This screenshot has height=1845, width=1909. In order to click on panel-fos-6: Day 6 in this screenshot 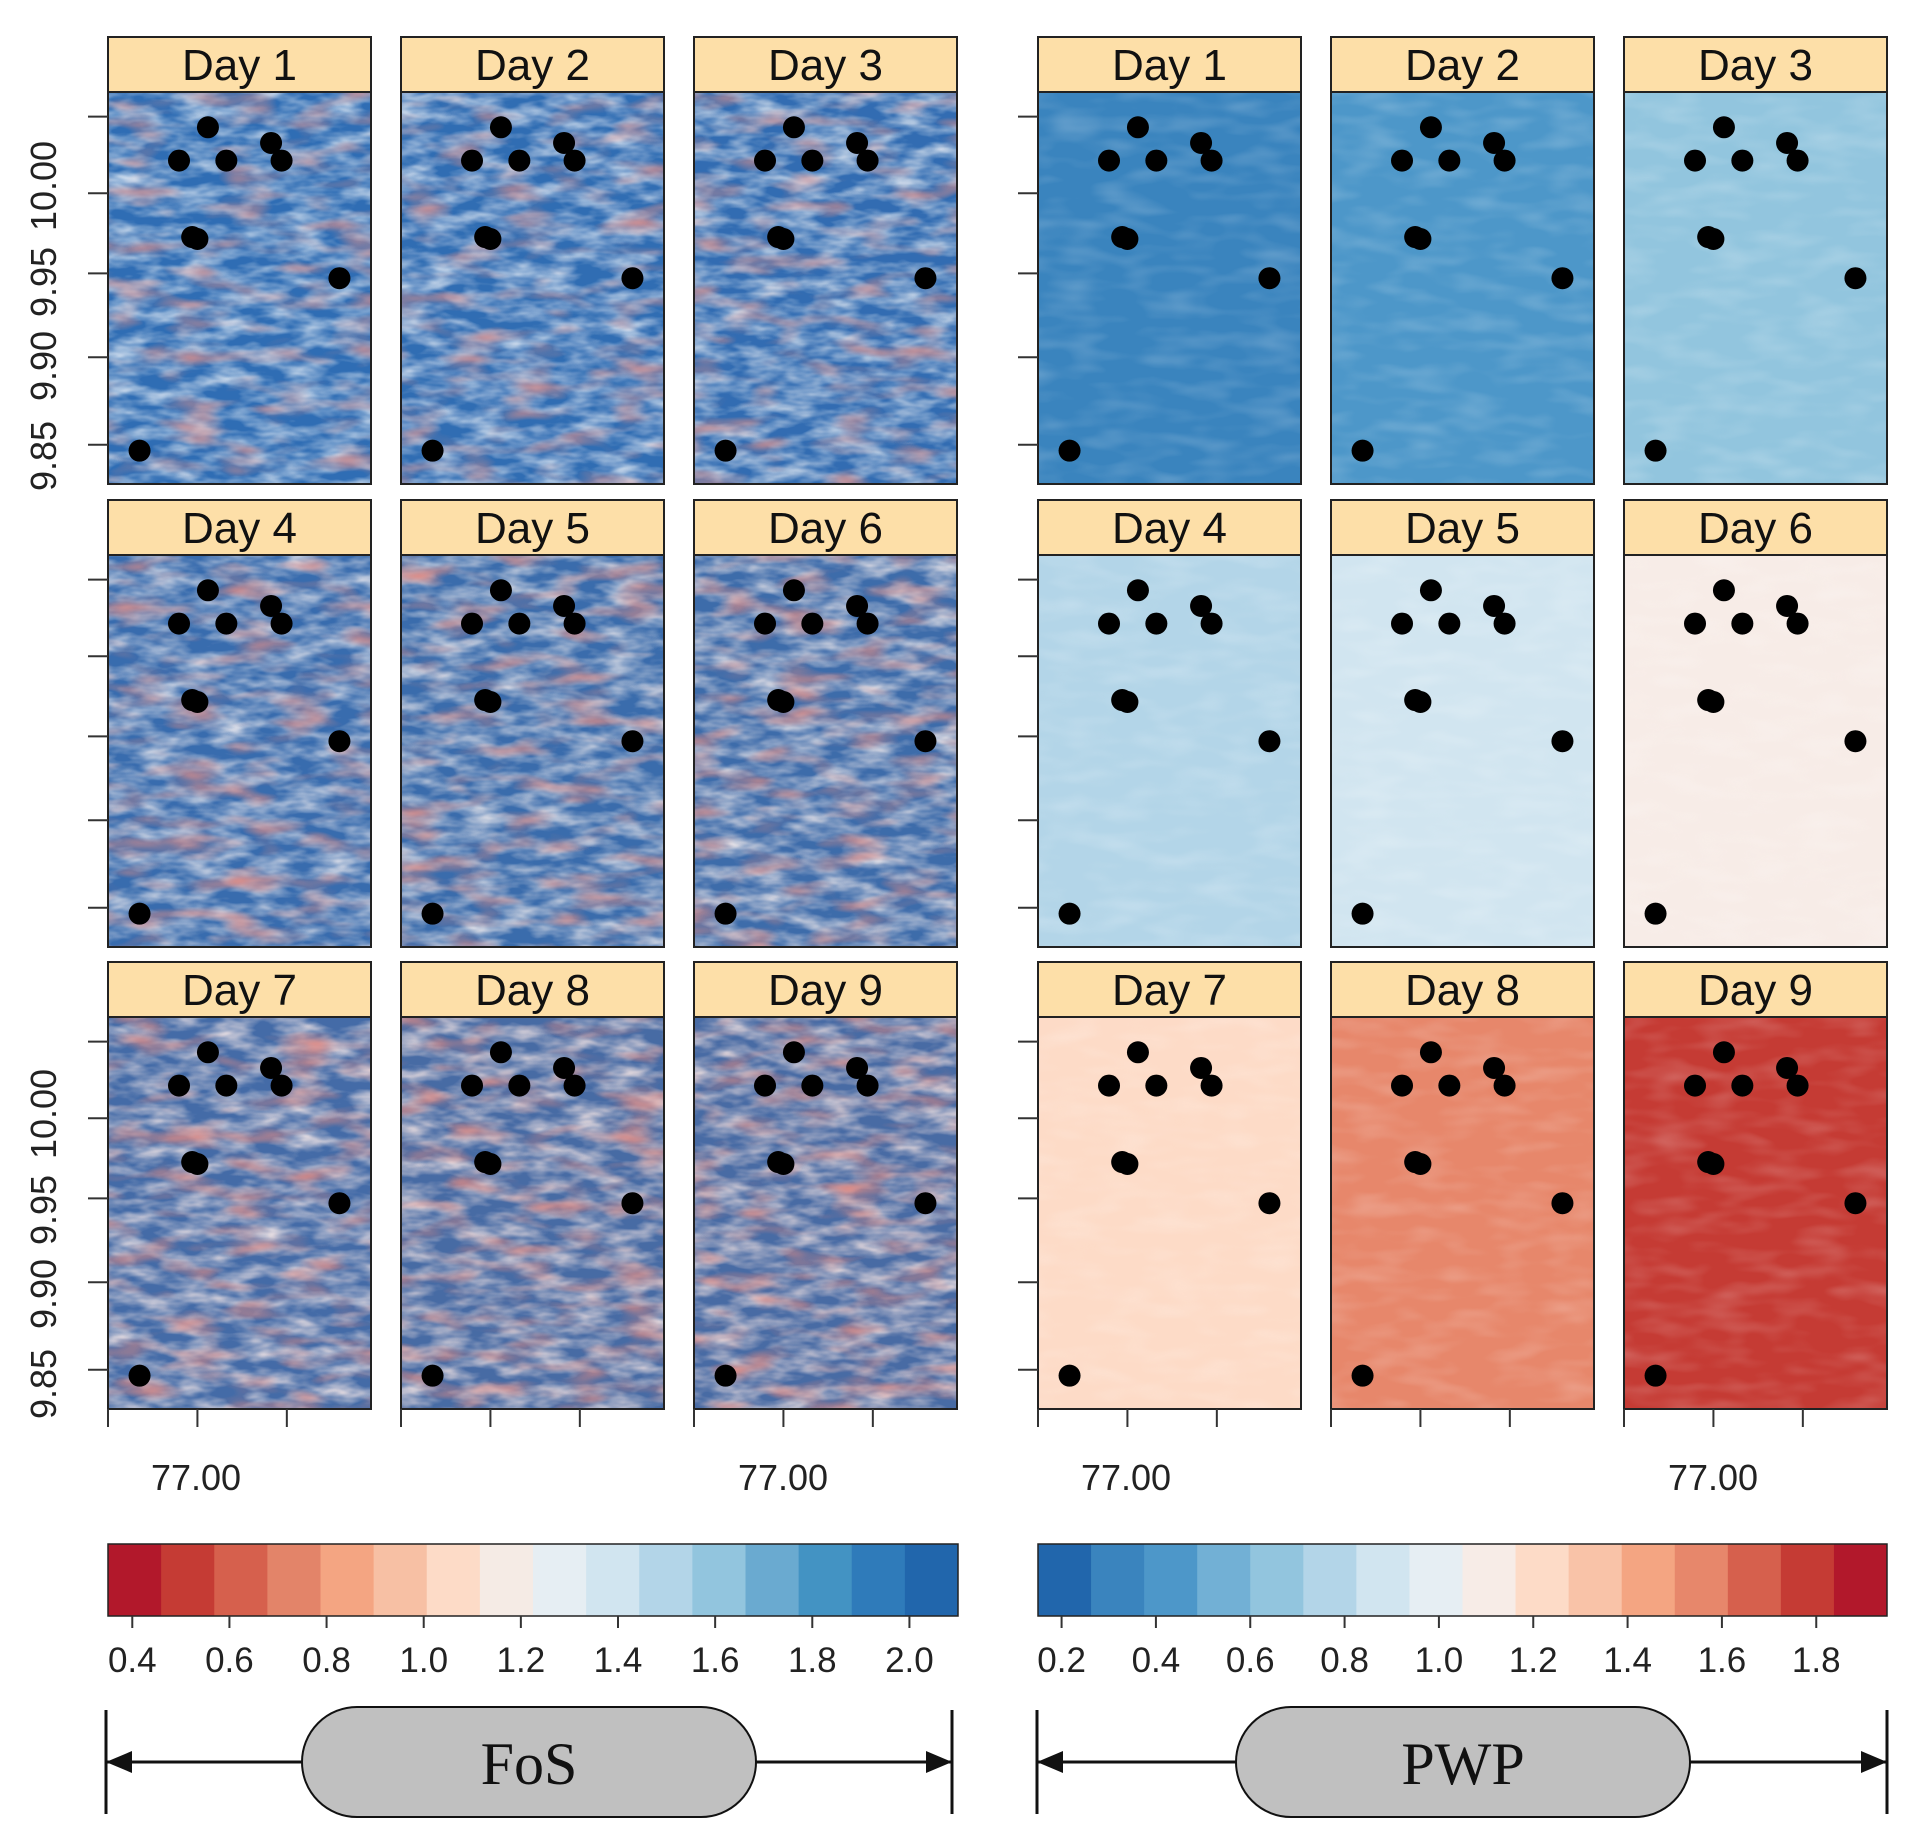, I will do `click(825, 723)`.